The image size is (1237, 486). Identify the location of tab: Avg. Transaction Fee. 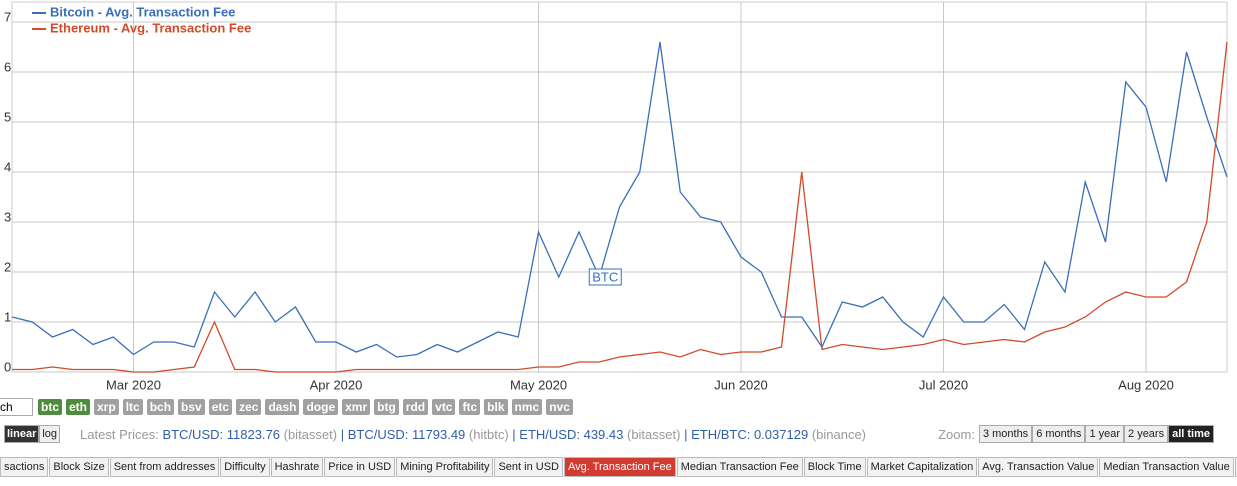
(620, 467).